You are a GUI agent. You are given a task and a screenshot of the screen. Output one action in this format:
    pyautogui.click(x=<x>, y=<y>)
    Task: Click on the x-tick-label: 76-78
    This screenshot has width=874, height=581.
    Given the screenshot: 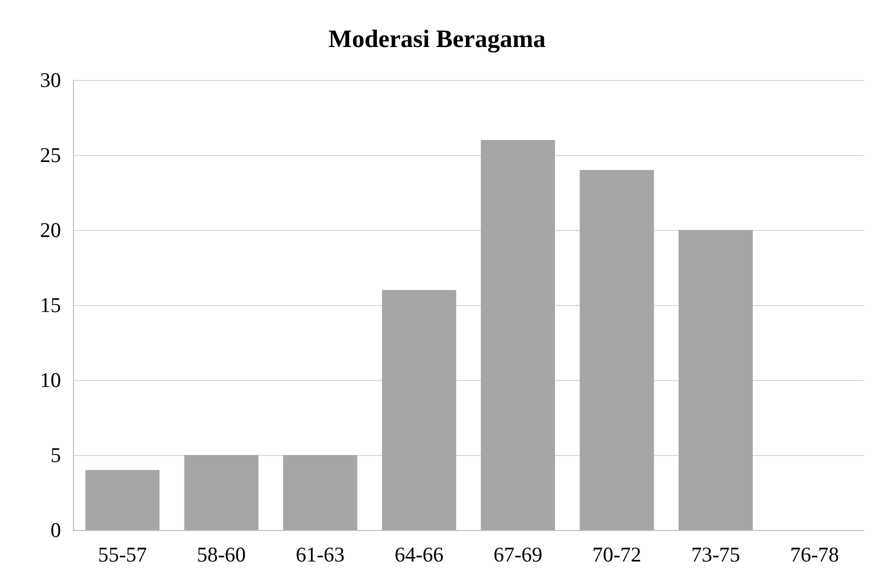 What is the action you would take?
    pyautogui.click(x=815, y=554)
    